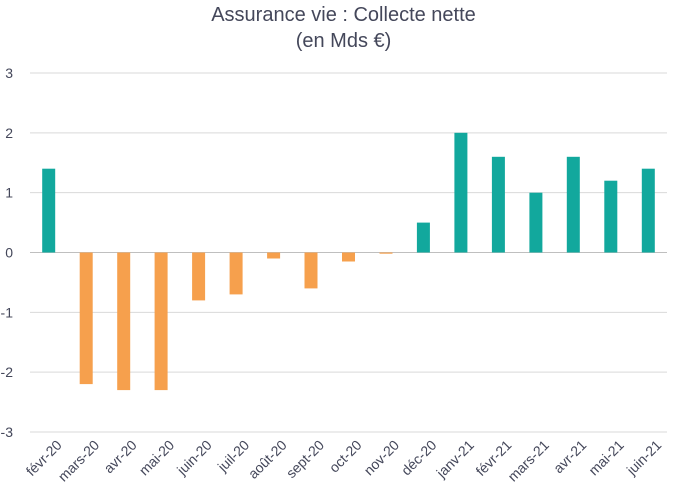  Describe the element at coordinates (49, 210) in the screenshot. I see `bar-févr-20` at that location.